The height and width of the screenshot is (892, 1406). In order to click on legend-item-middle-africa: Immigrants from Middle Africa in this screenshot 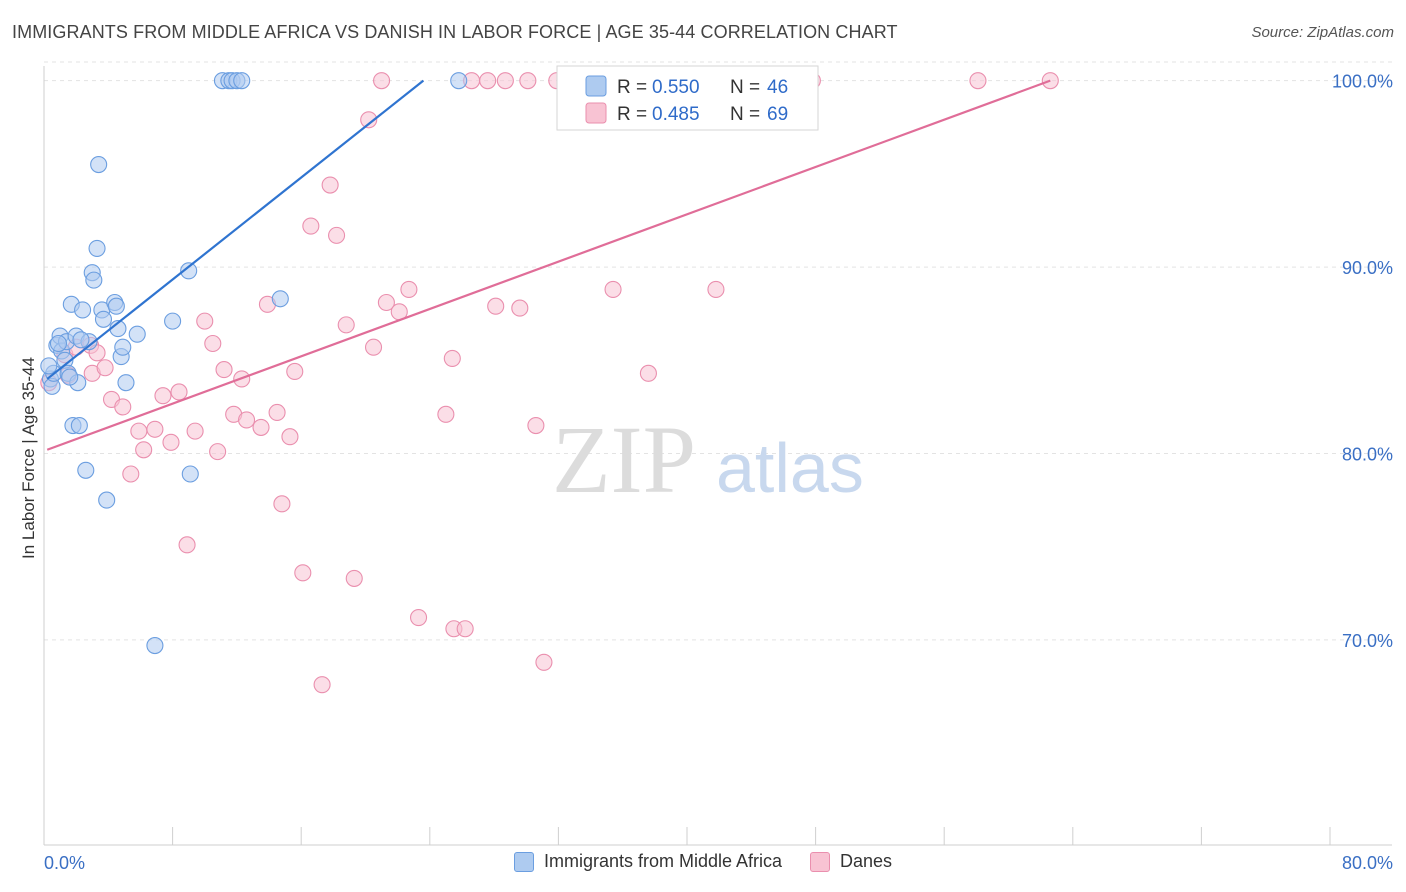, I will do `click(648, 861)`.